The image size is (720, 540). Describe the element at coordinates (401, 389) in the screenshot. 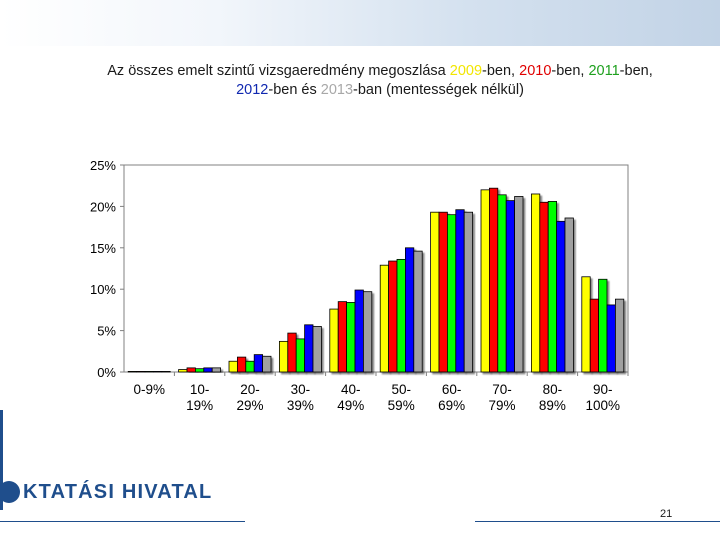

I see `x-tick-label-line: 50-` at that location.